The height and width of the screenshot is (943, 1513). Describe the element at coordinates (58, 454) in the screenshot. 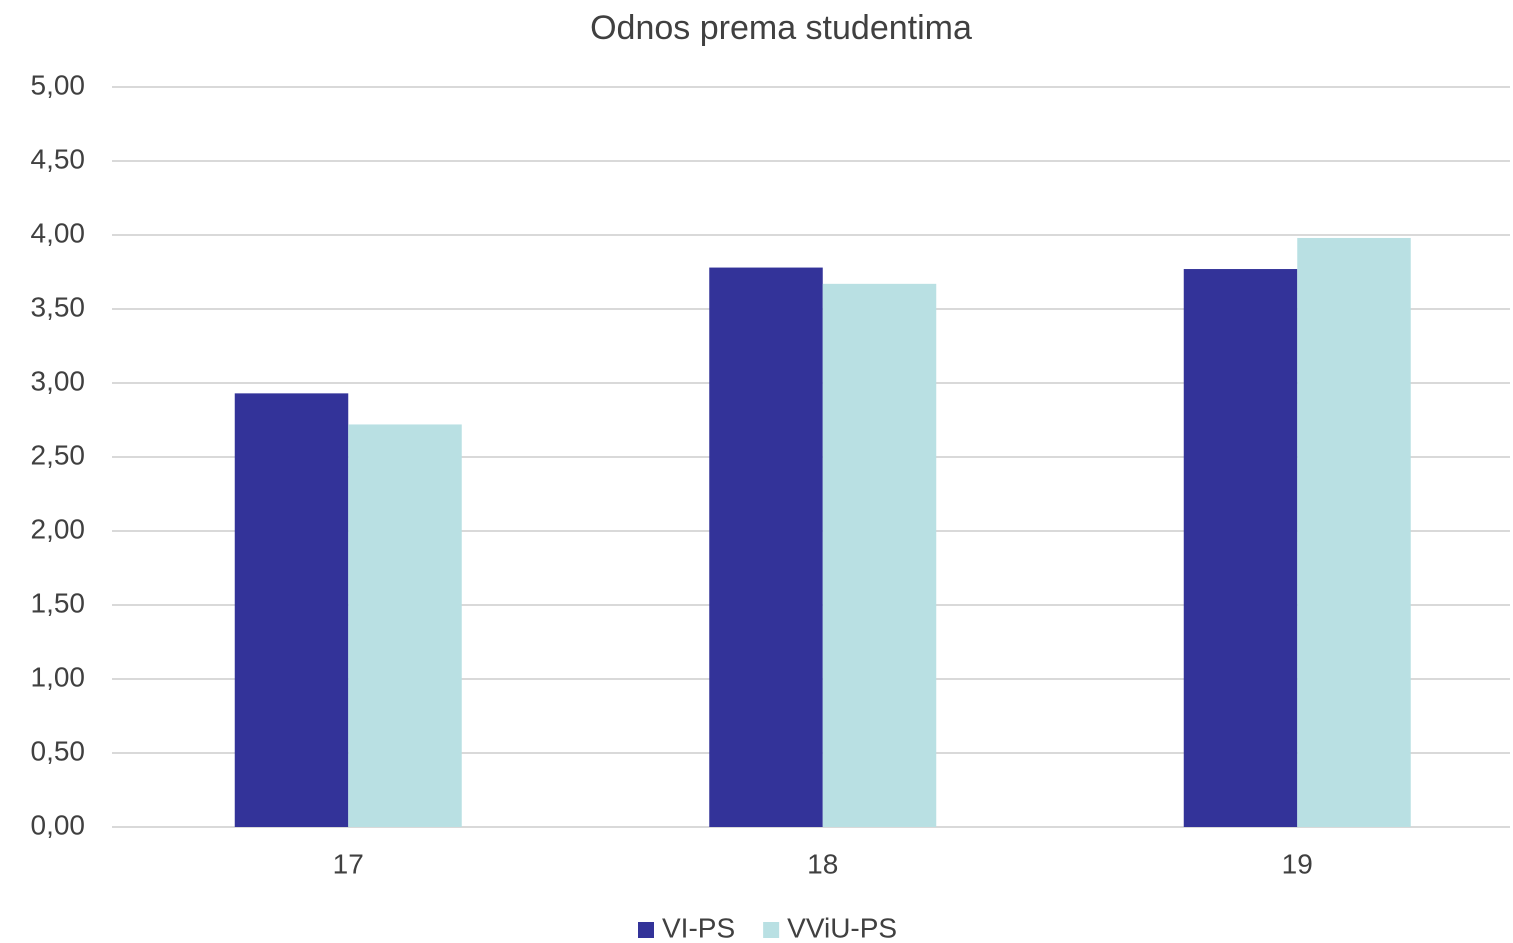

I see `y-tick-label: 2,50` at that location.